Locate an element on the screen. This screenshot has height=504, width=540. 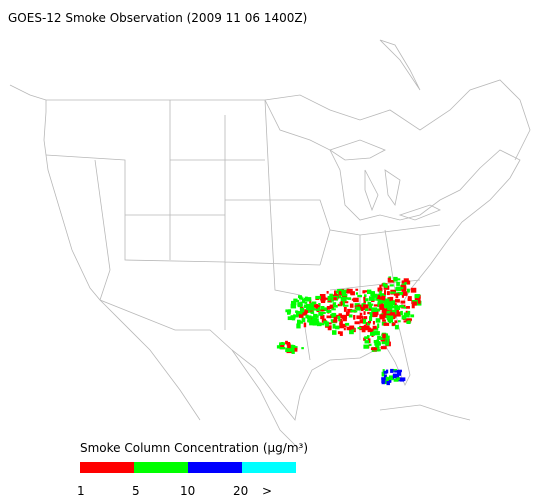
legend-title: Smoke Column Concentration (μg/m³) is located at coordinates (194, 448).